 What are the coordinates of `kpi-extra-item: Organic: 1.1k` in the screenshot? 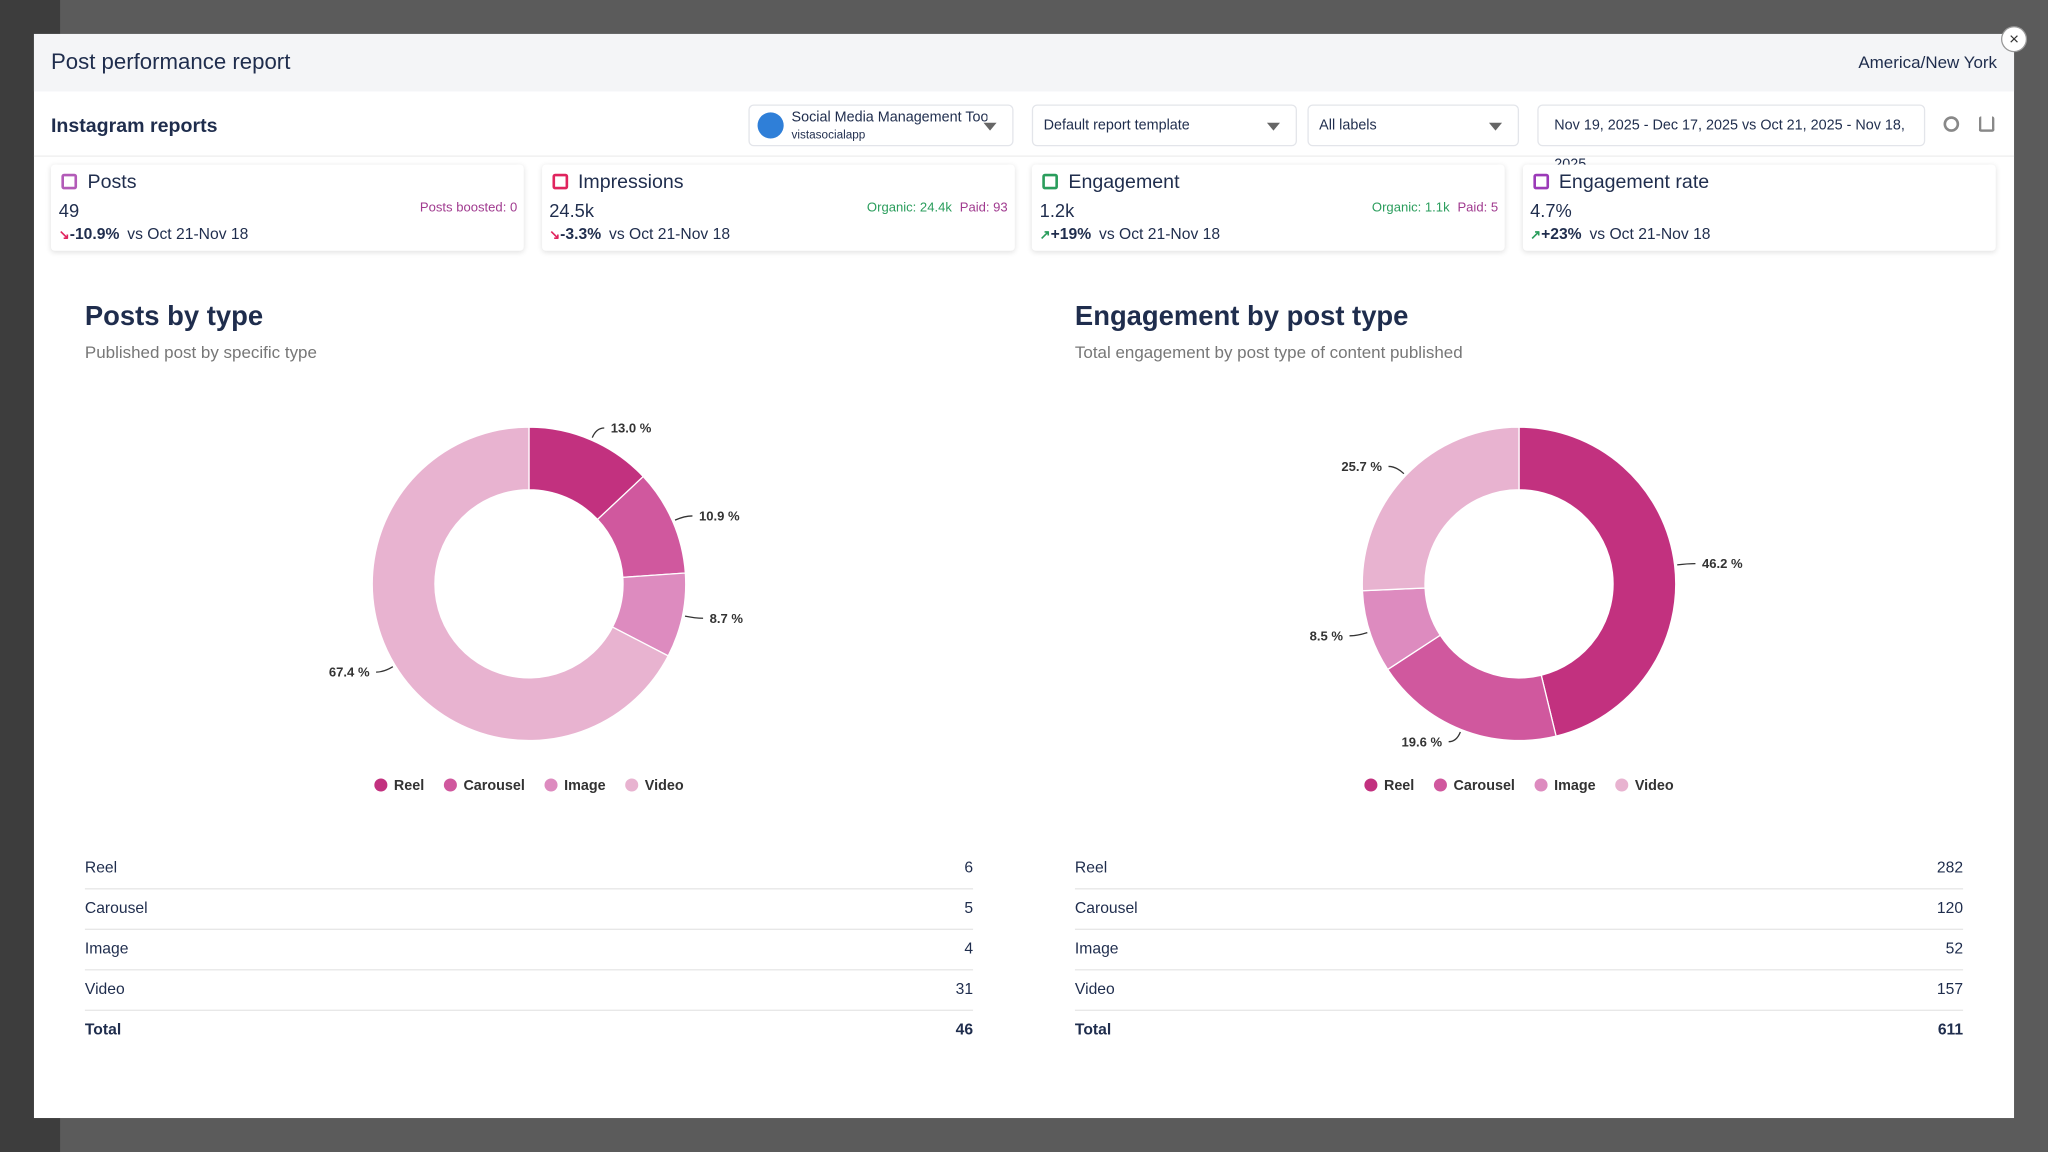 It's located at (1410, 208).